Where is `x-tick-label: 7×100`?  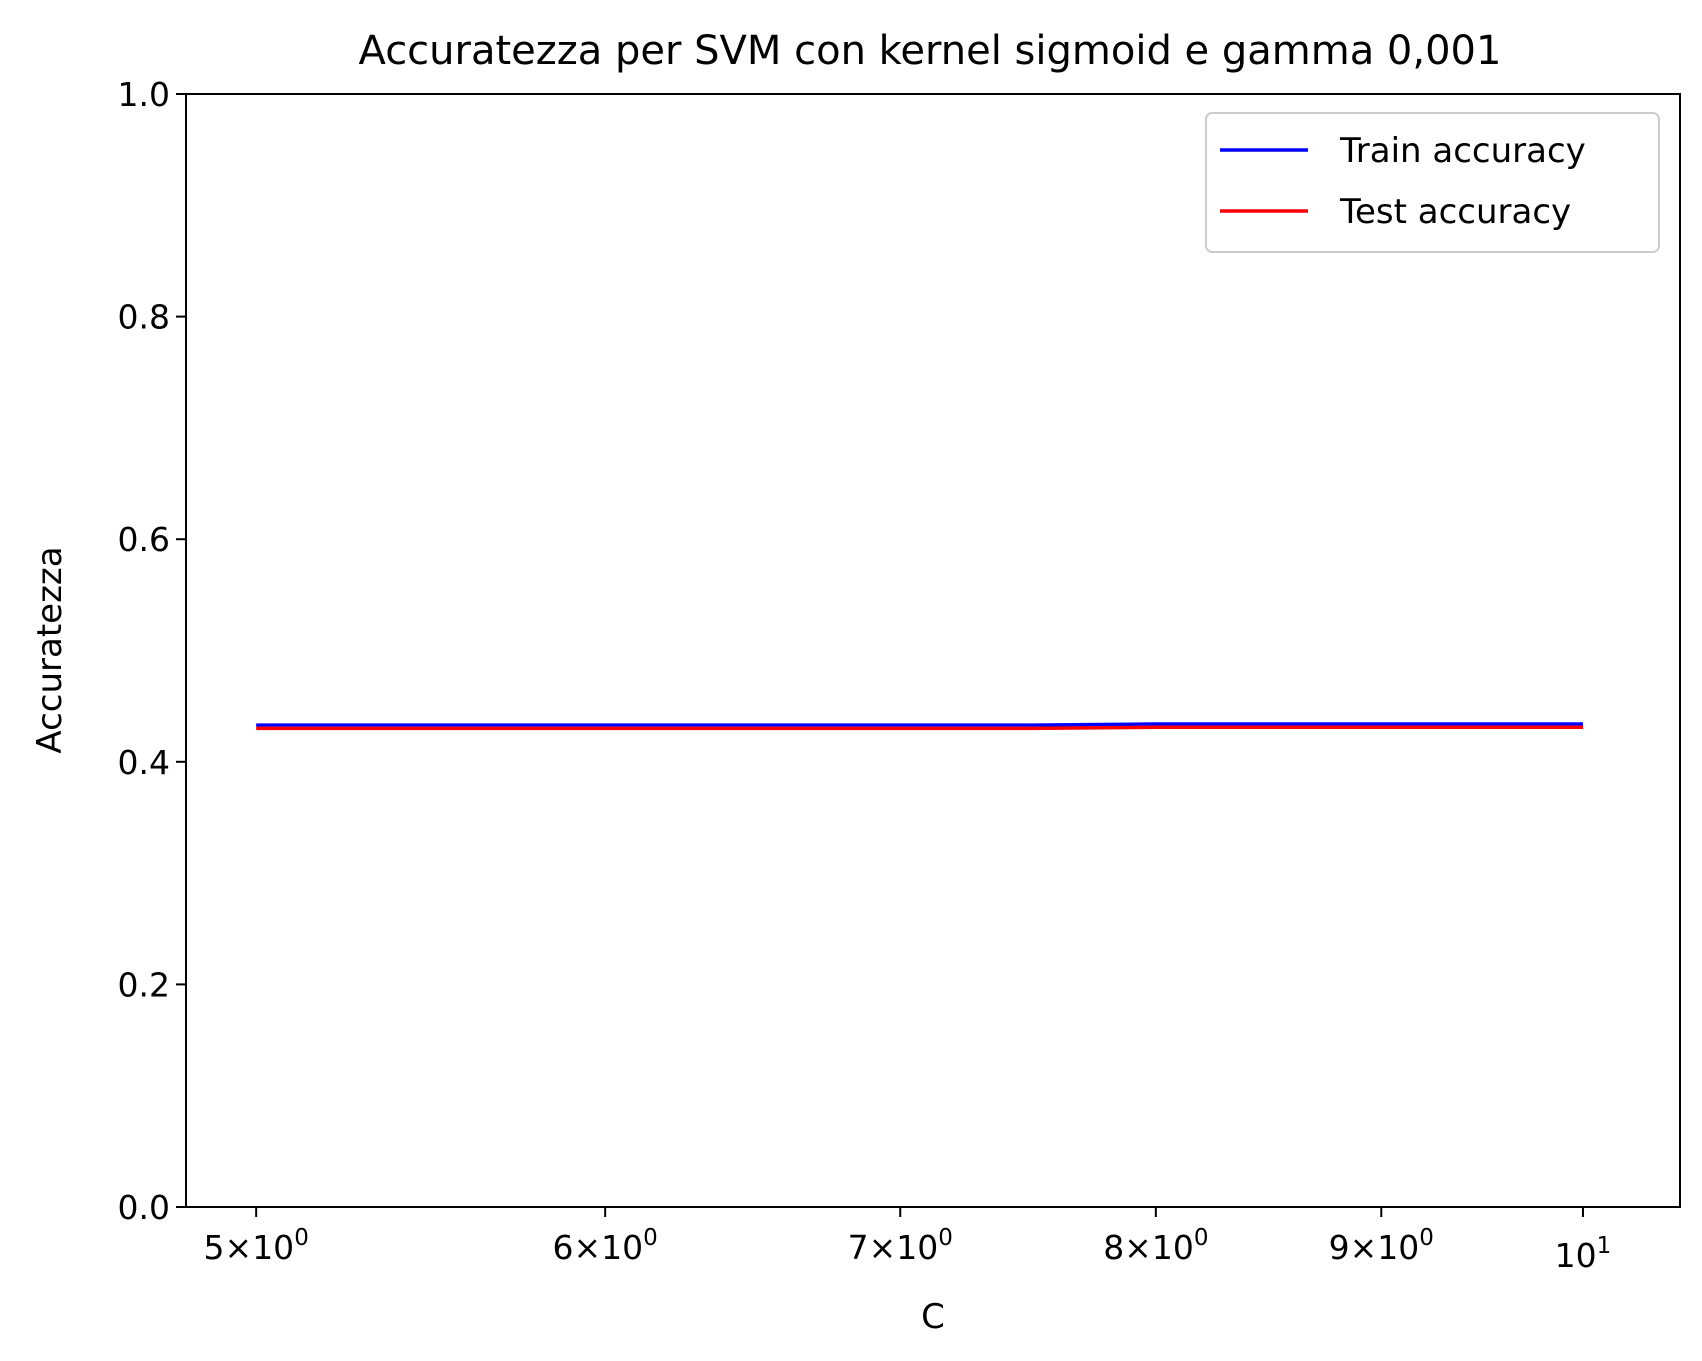
x-tick-label: 7×100 is located at coordinates (900, 1246).